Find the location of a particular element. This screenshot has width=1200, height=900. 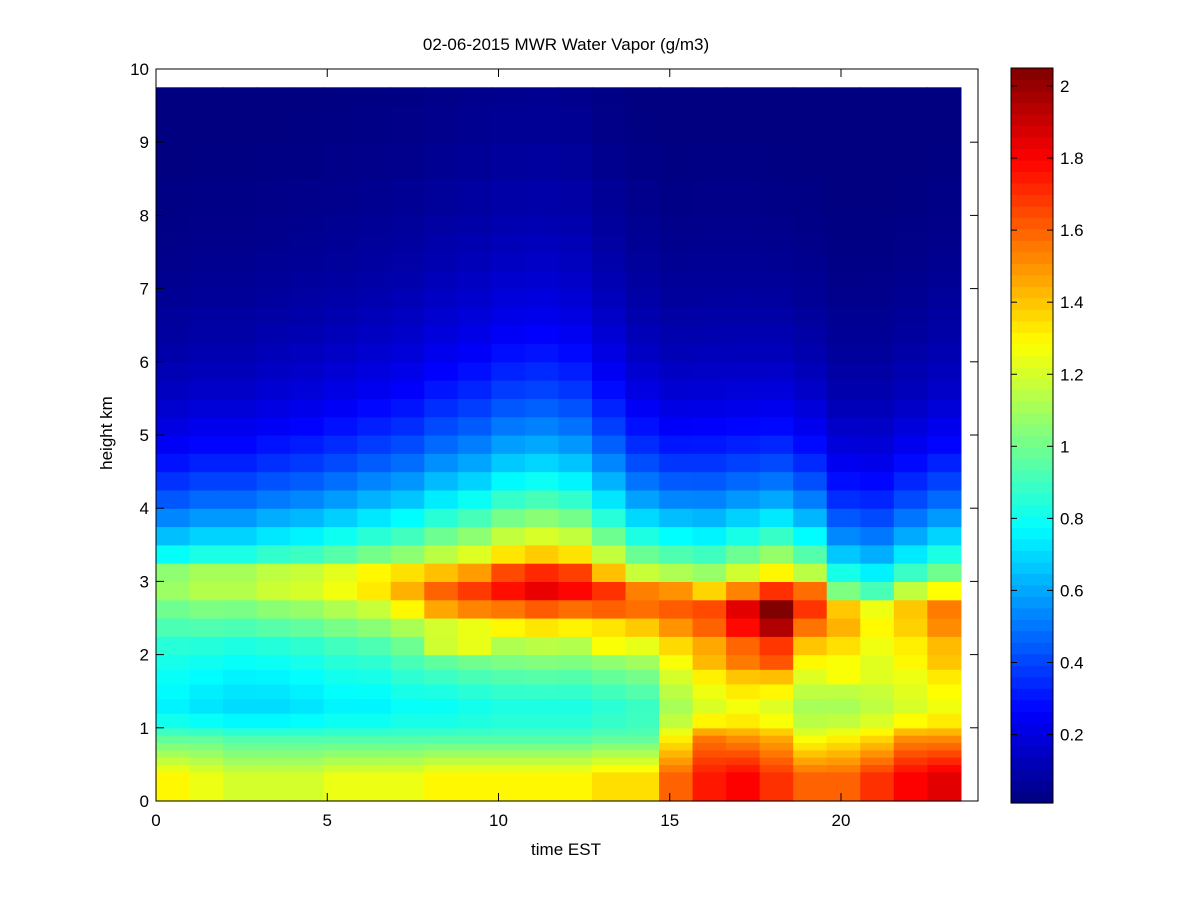

y-tick-label: 5 is located at coordinates (144, 435).